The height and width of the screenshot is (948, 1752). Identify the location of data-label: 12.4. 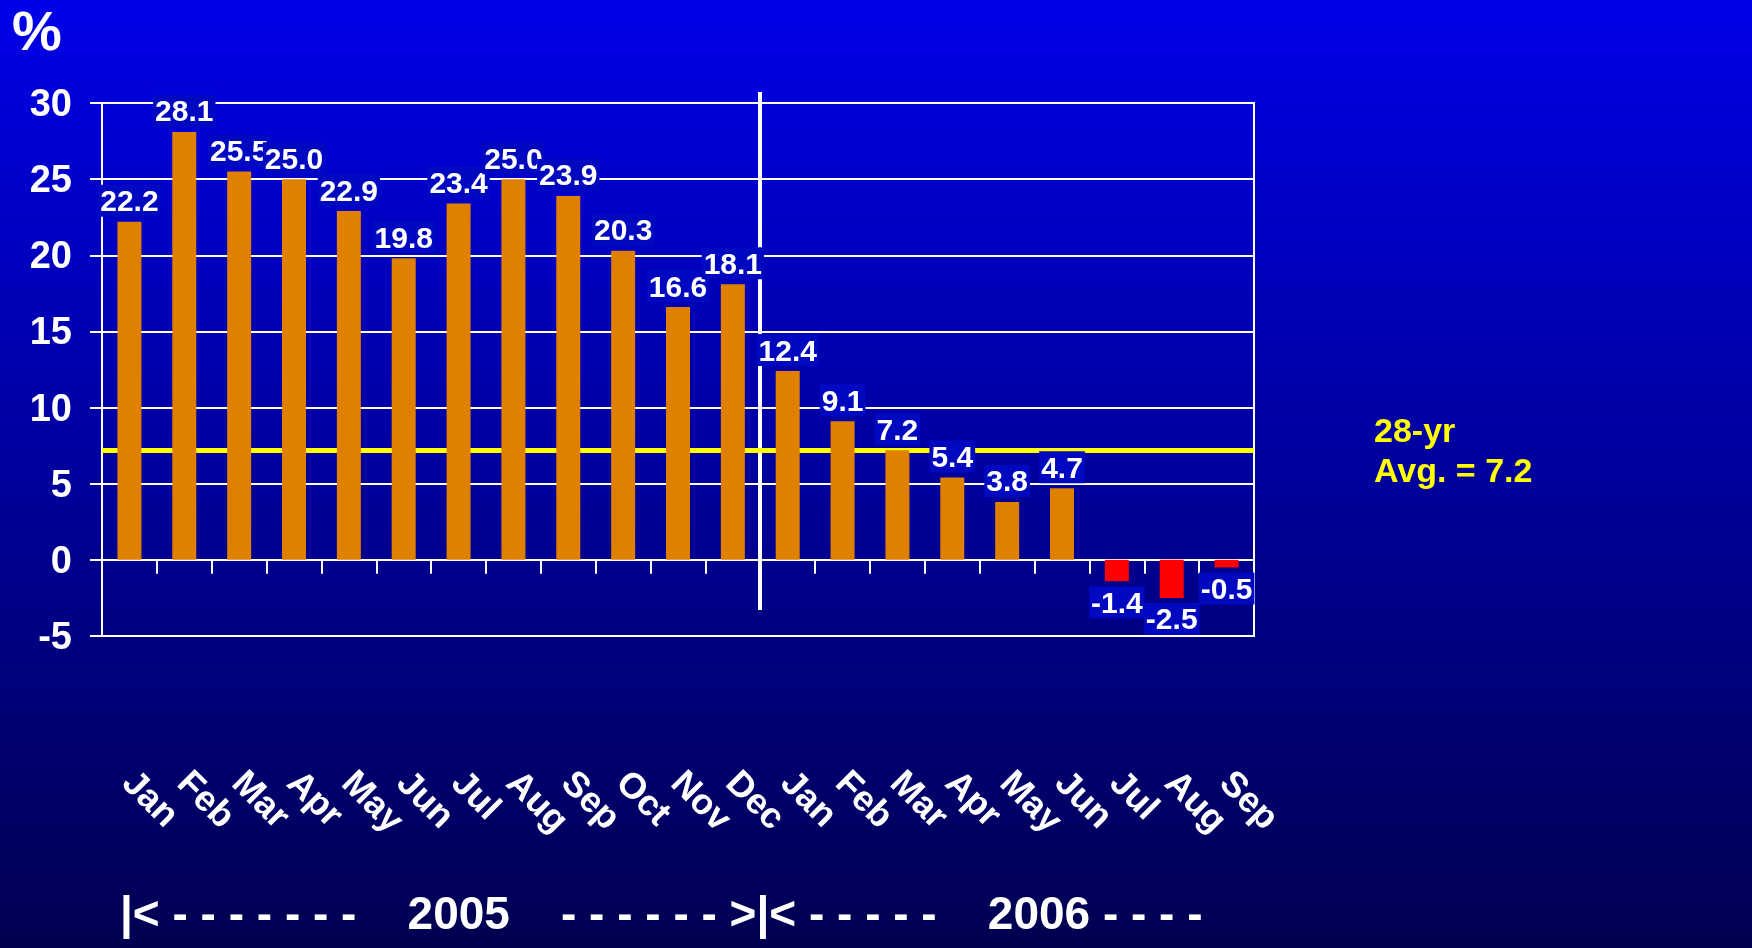
(788, 350).